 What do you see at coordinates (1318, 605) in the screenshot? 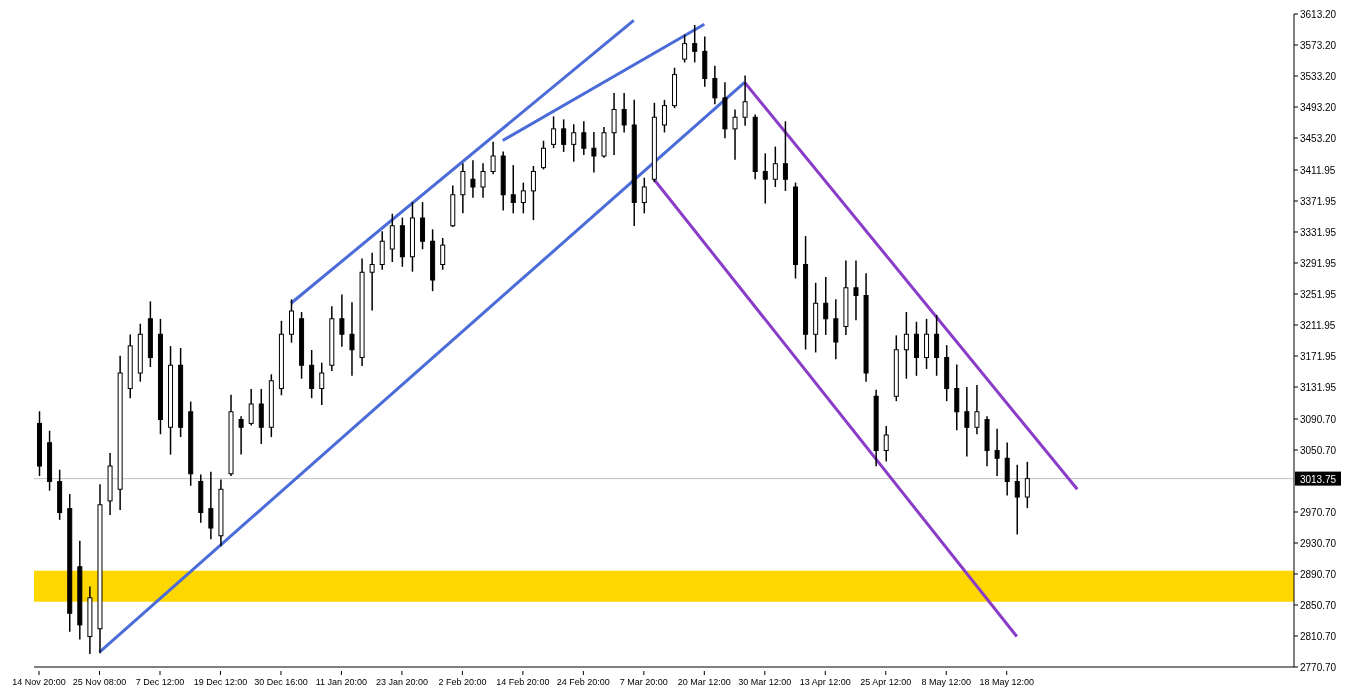
I see `y-tick-label: 2850.70` at bounding box center [1318, 605].